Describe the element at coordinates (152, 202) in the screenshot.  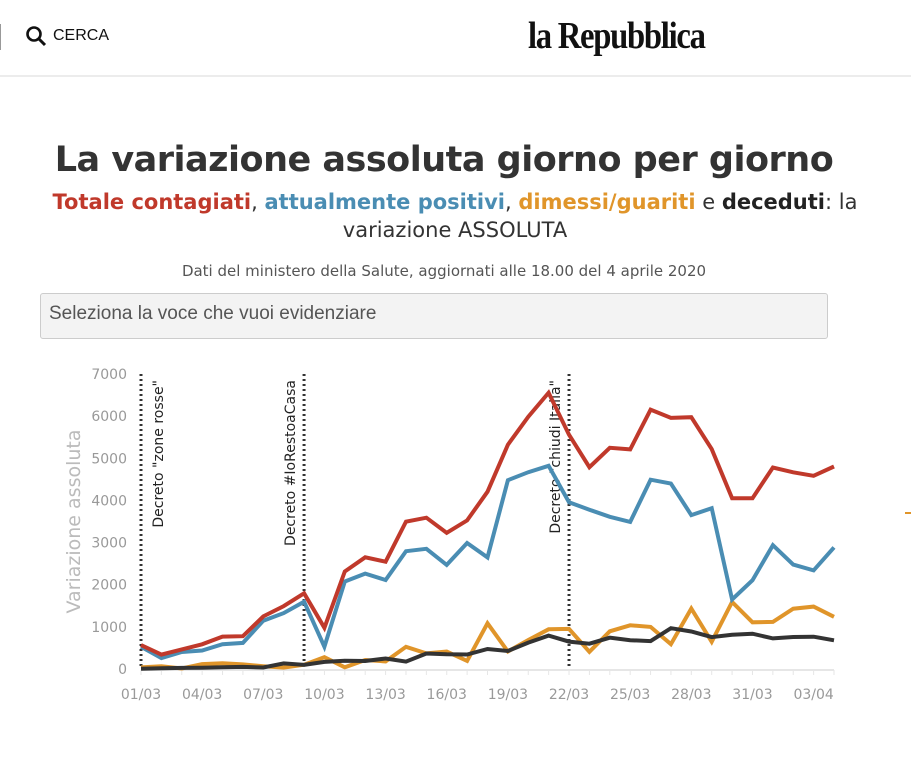
I see `legend-totale: Totale contagiati` at that location.